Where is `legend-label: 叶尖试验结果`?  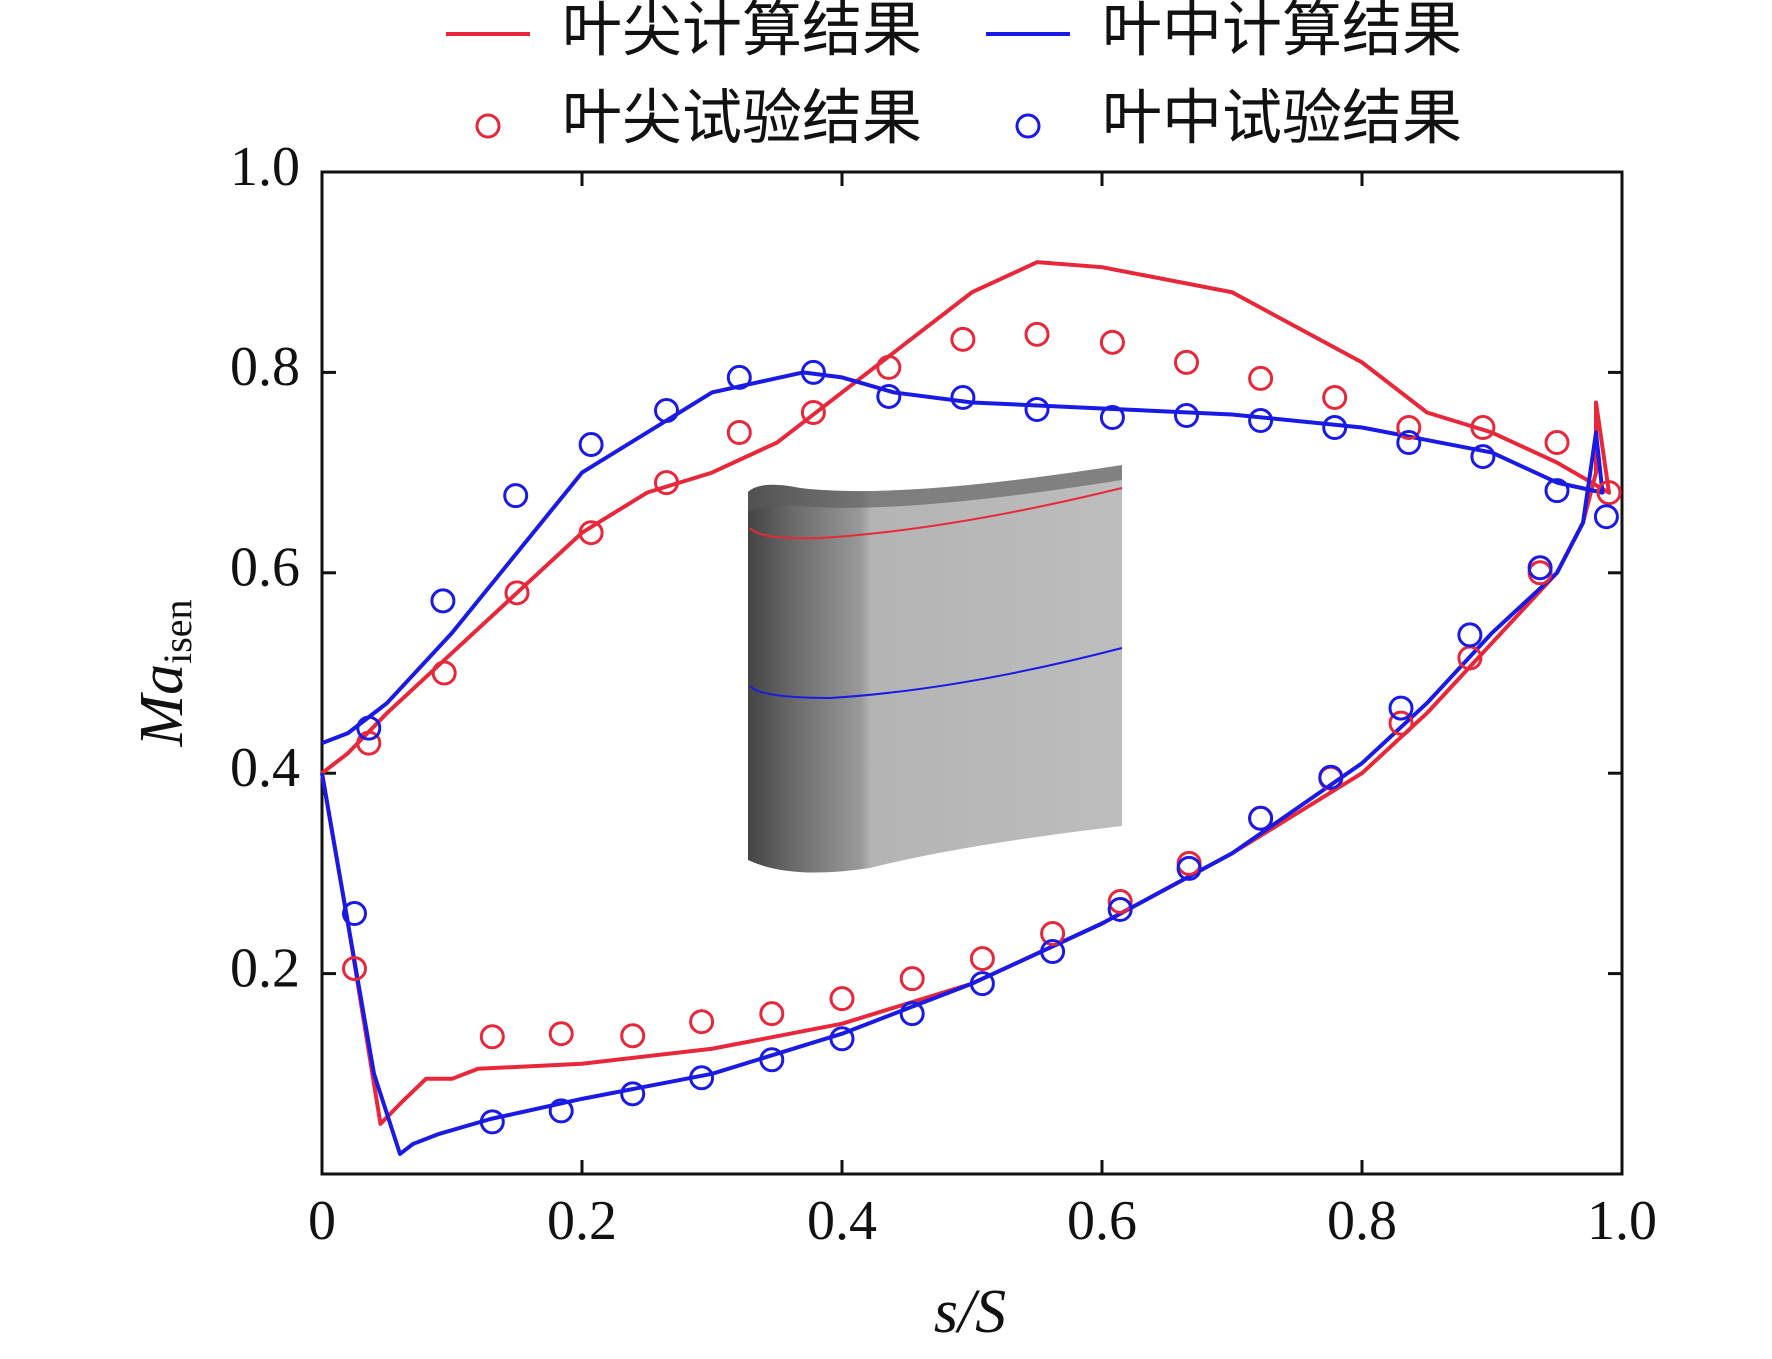
legend-label: 叶尖试验结果 is located at coordinates (742, 119).